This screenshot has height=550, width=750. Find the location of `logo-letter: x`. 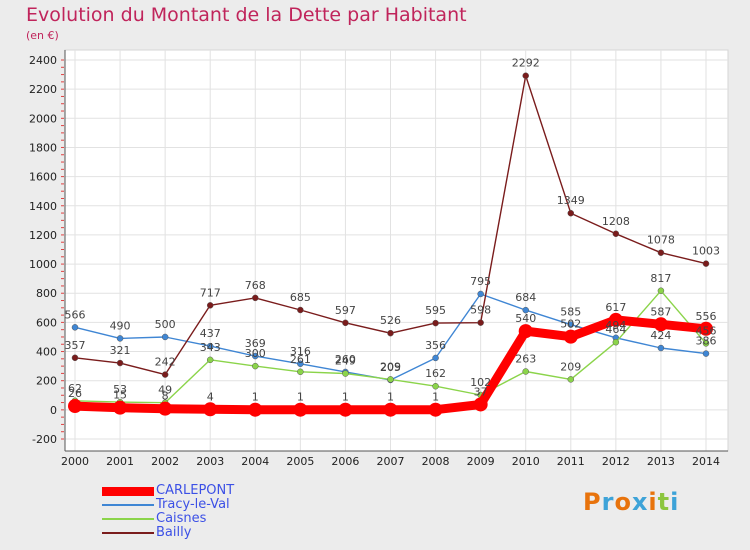

logo-letter: x is located at coordinates (640, 502).